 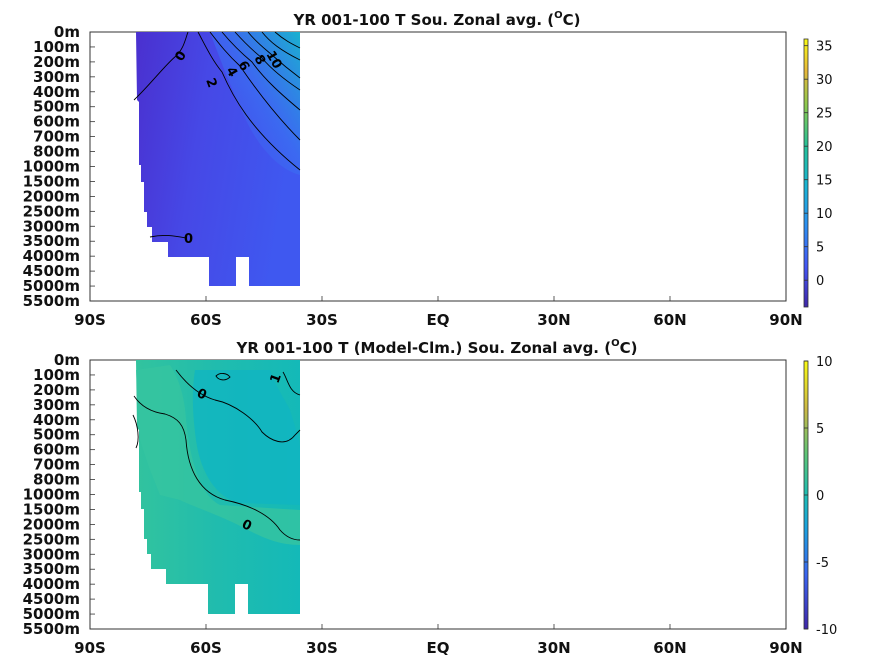 I want to click on colorbar-tick-label: 25, so click(x=824, y=114).